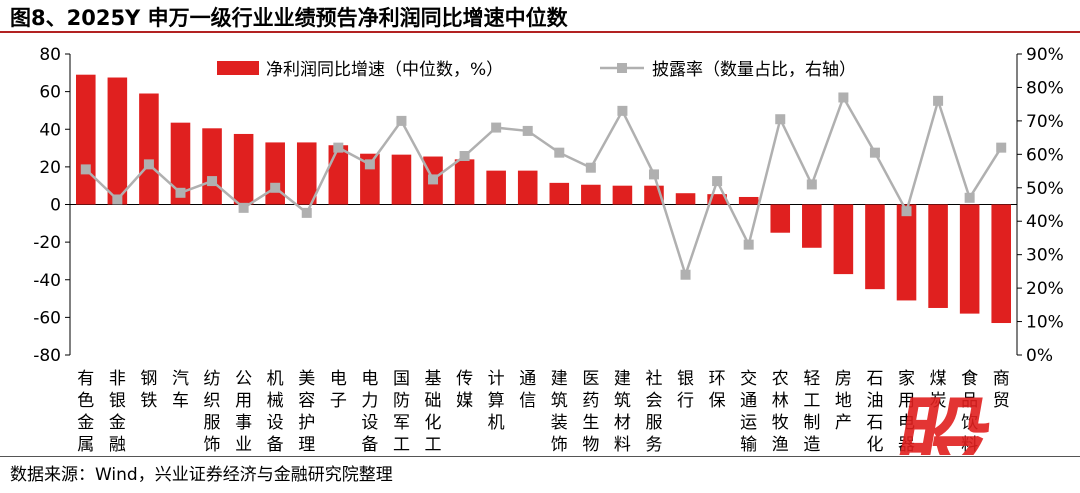 The height and width of the screenshot is (493, 1080). I want to click on category-label-建筑装饰: 建筑装饰, so click(559, 412).